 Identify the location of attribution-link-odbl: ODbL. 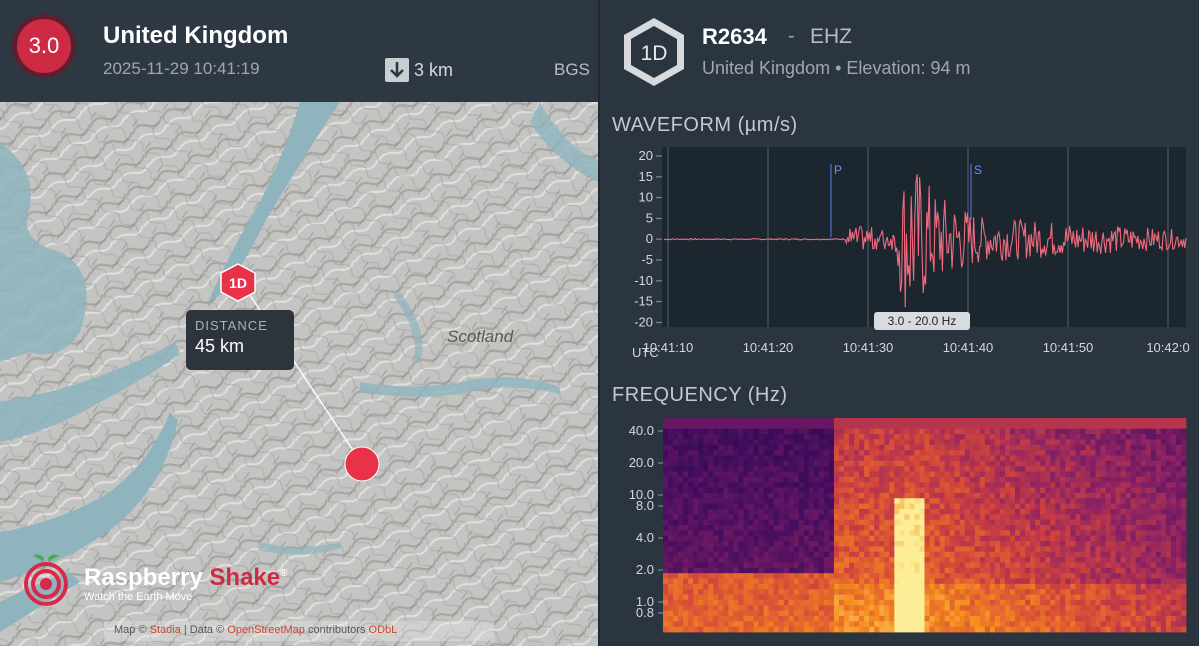
(383, 630).